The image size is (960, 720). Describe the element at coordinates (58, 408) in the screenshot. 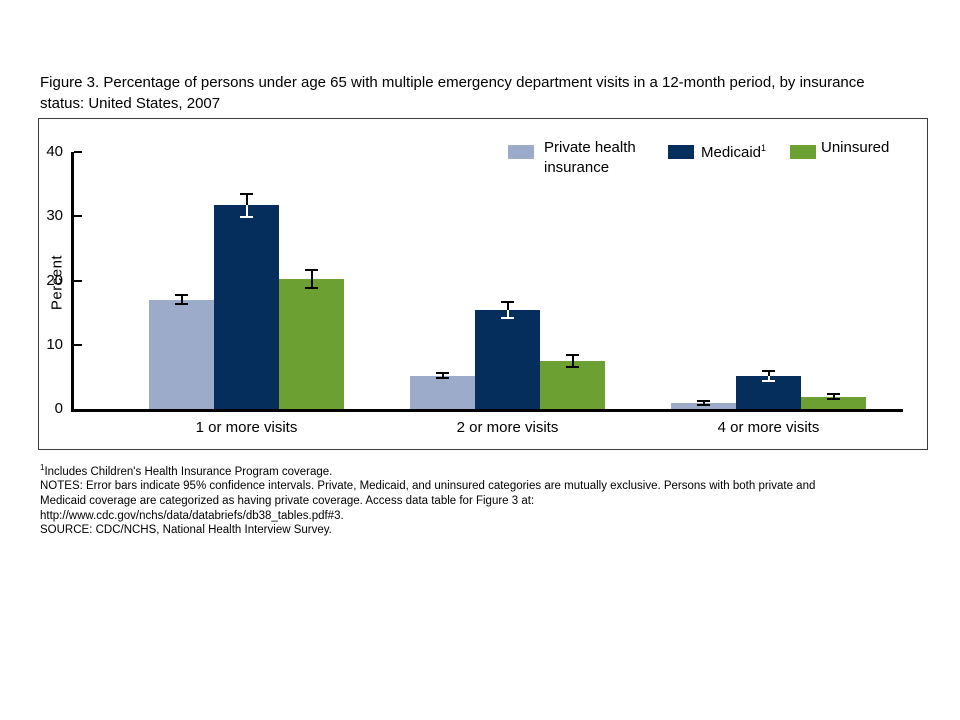

I see `y-tick-label: 0` at that location.